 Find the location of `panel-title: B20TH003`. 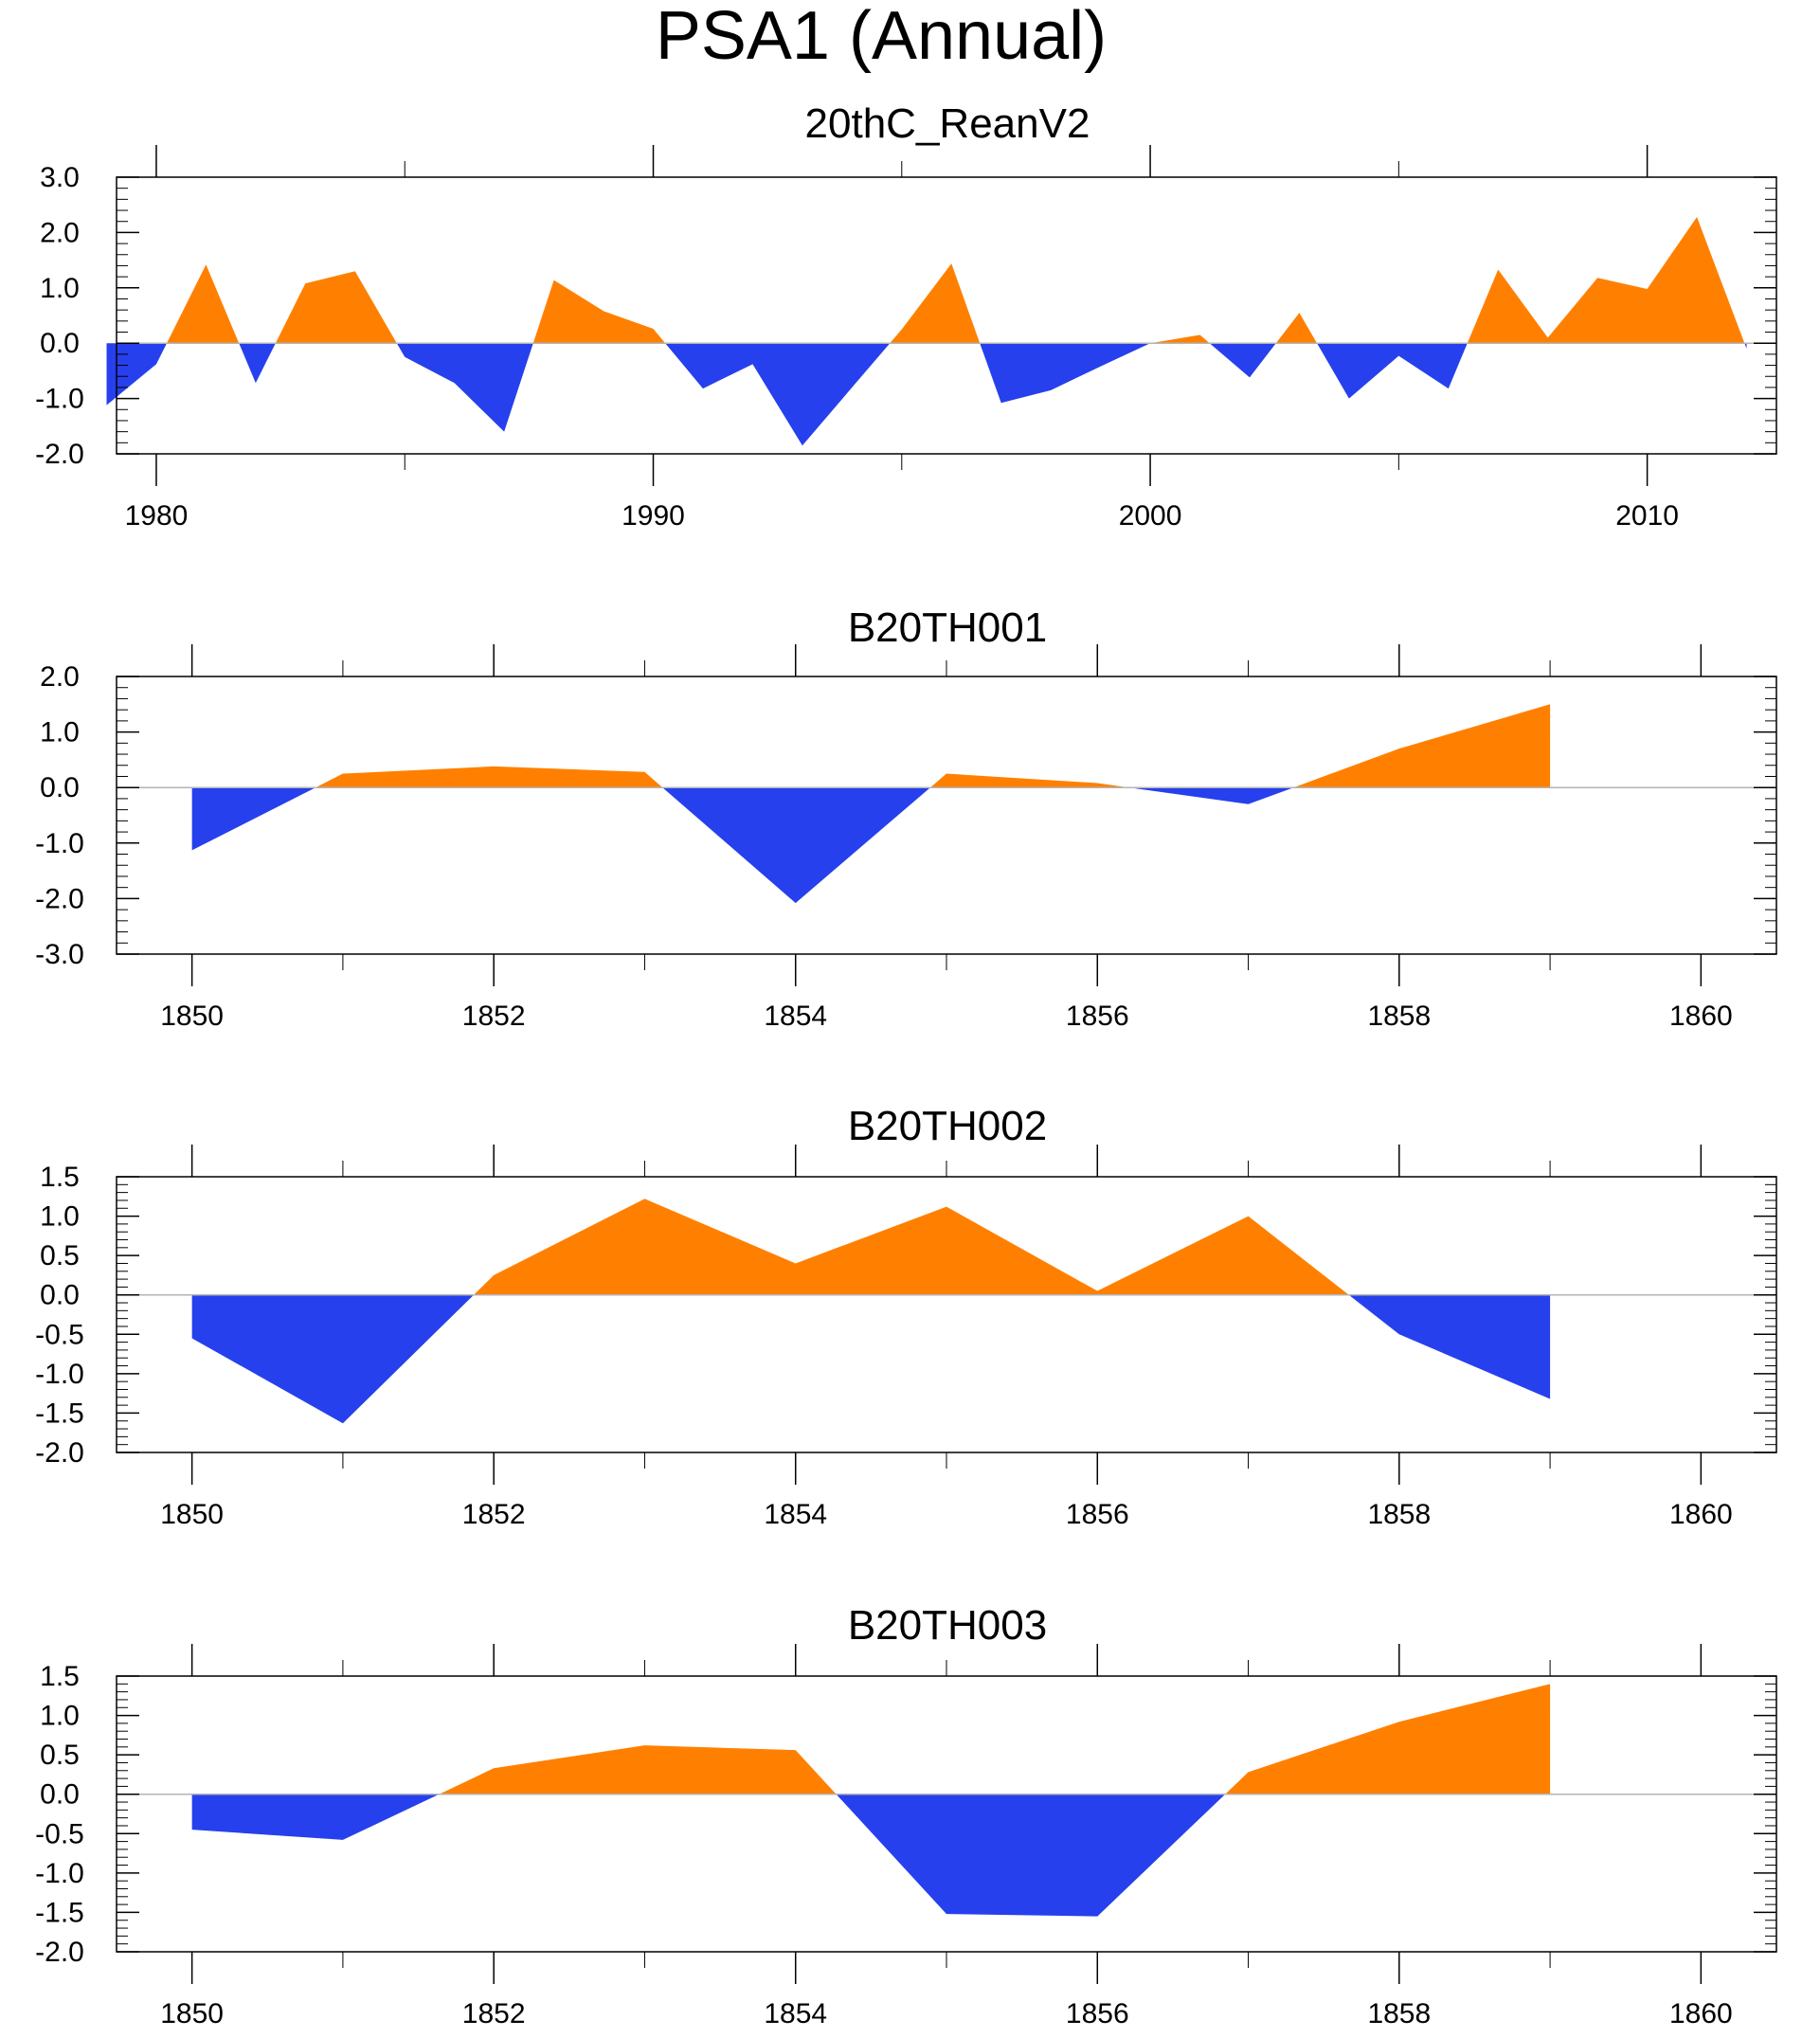

panel-title: B20TH003 is located at coordinates (948, 1625).